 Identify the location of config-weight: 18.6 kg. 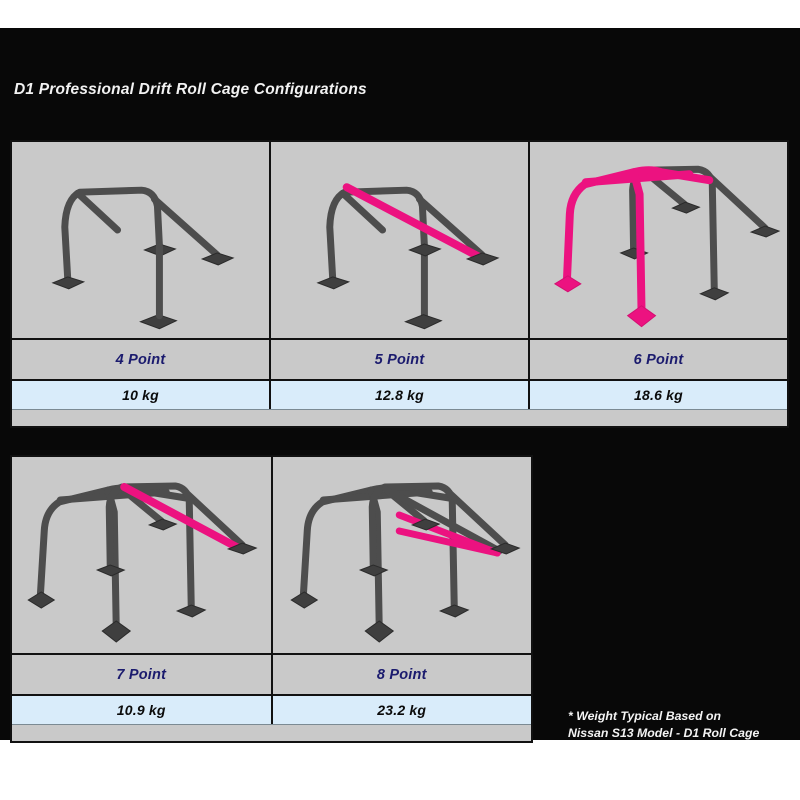
(658, 395).